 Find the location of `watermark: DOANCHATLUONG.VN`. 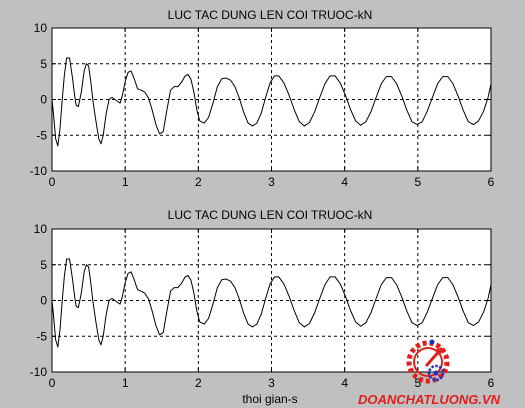

watermark: DOANCHATLUONG.VN is located at coordinates (429, 373).